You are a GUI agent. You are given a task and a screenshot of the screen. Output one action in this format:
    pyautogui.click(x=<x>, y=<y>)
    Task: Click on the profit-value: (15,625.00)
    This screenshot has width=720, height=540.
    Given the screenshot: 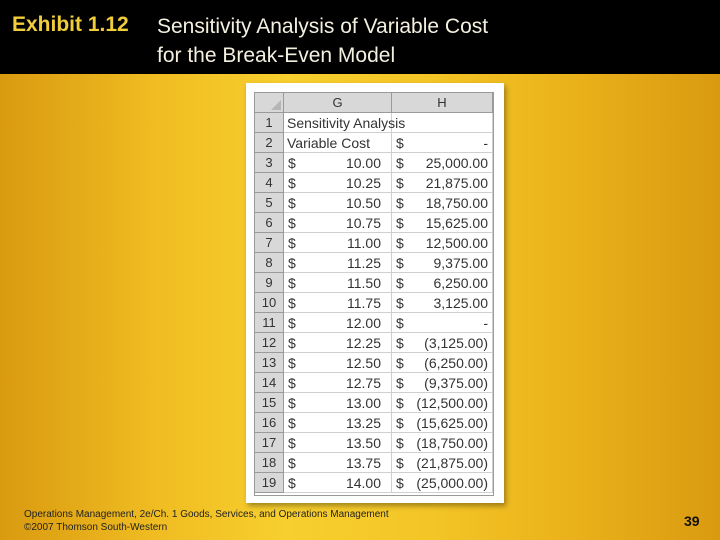 What is the action you would take?
    pyautogui.click(x=452, y=423)
    